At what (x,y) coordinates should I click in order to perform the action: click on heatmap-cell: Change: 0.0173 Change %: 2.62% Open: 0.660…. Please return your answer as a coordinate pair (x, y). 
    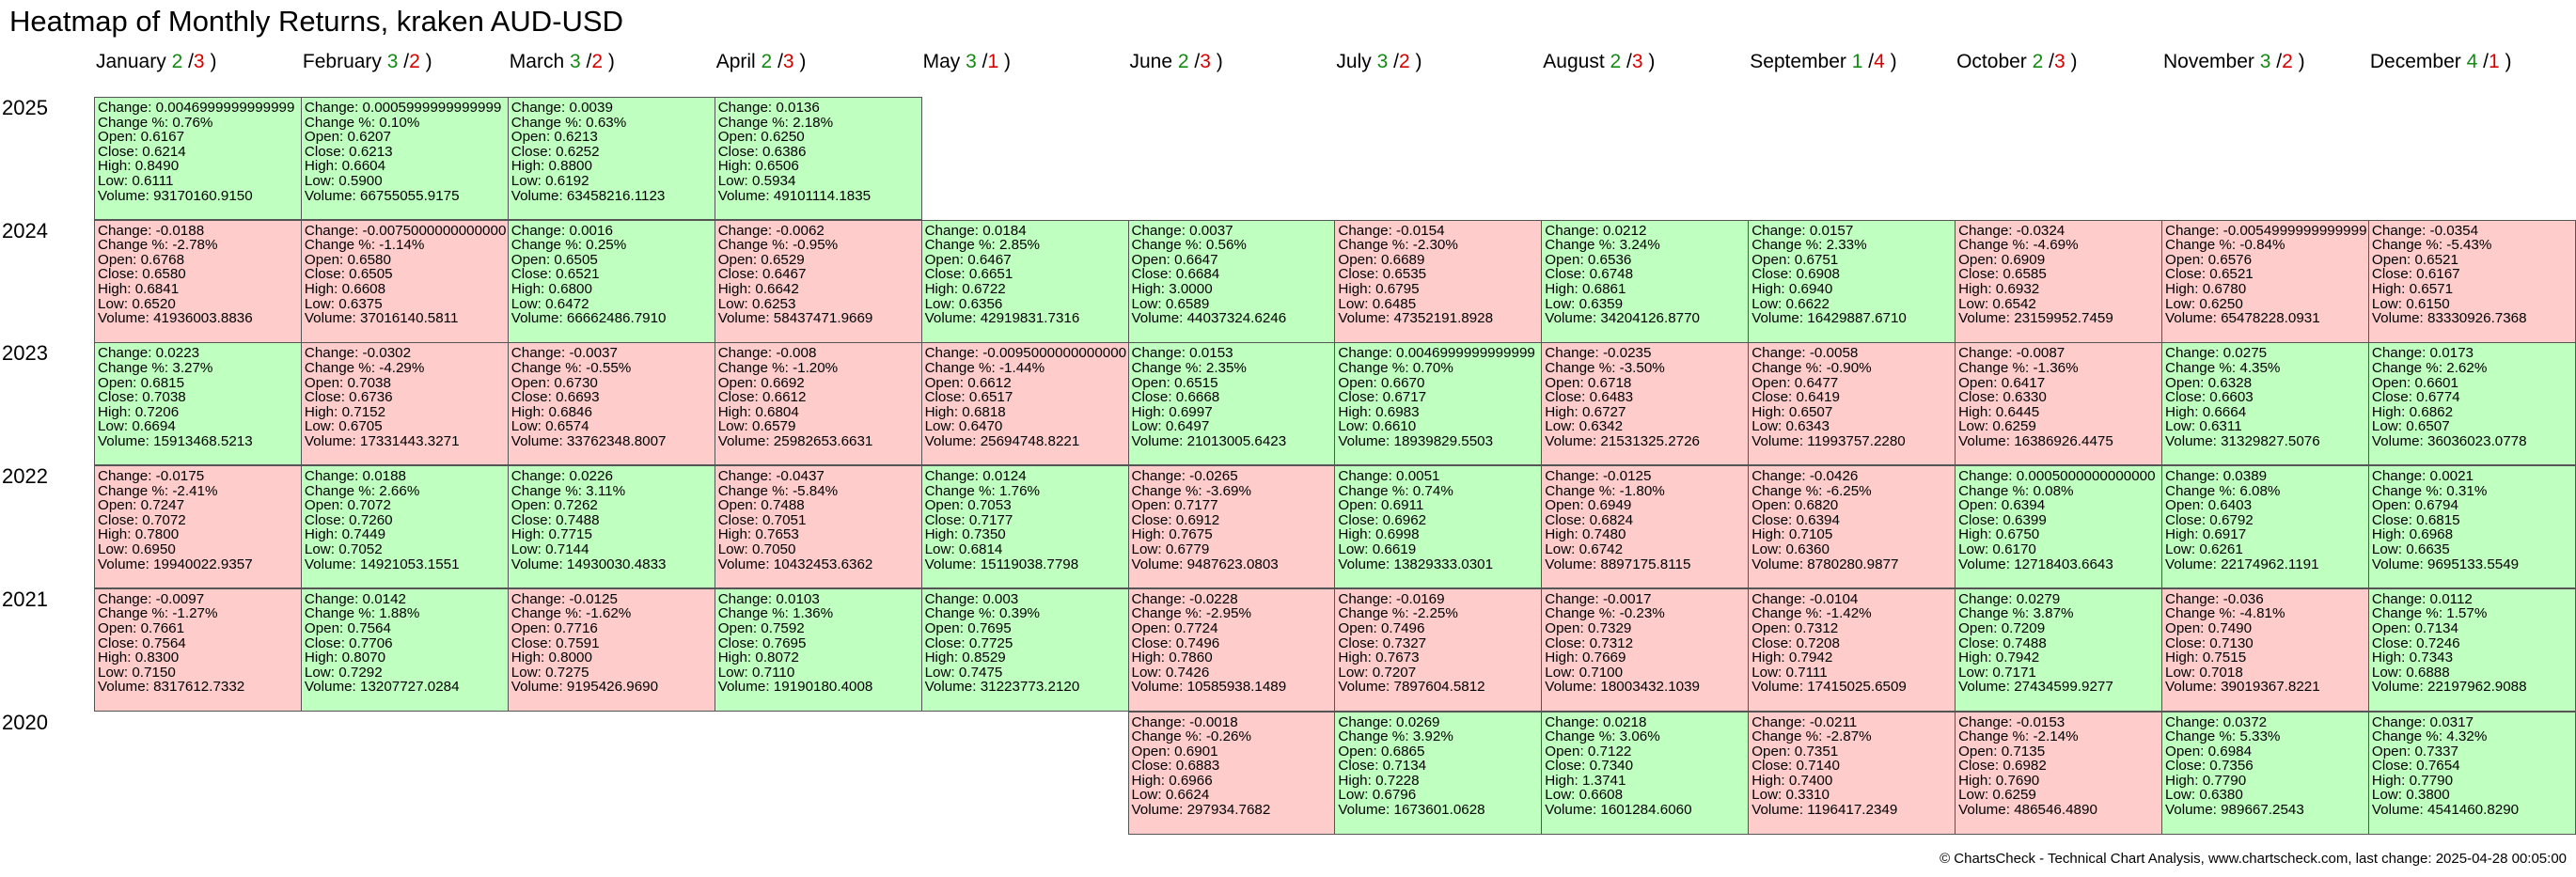
    Looking at the image, I should click on (2471, 404).